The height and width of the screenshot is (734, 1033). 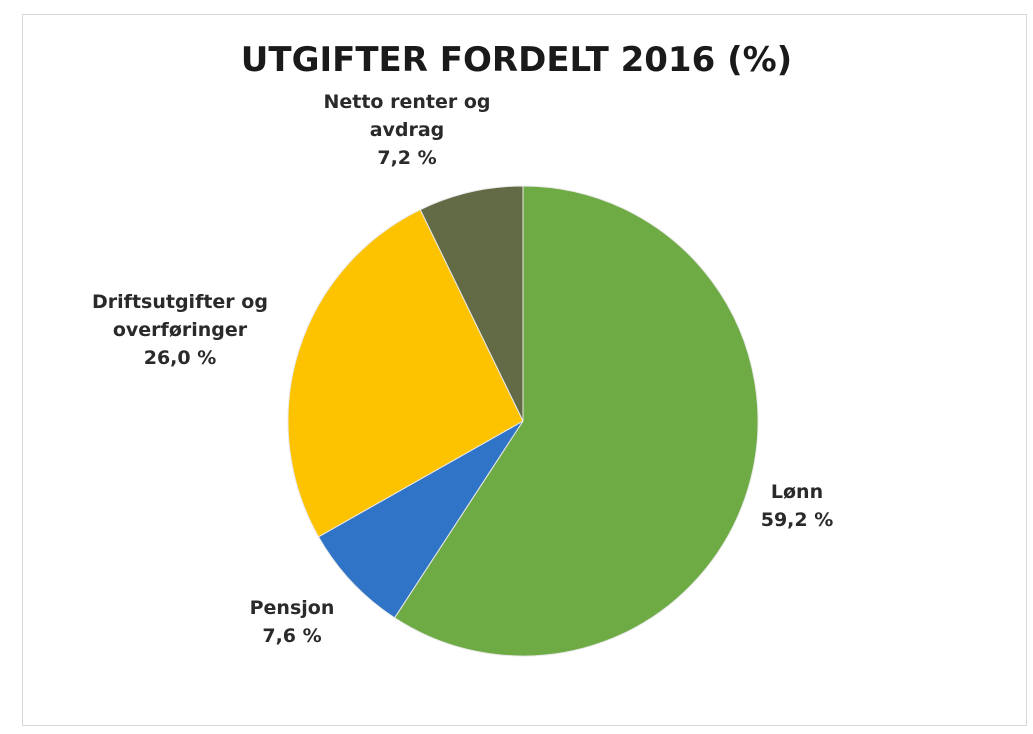 What do you see at coordinates (797, 492) in the screenshot?
I see `category-label: Lønn` at bounding box center [797, 492].